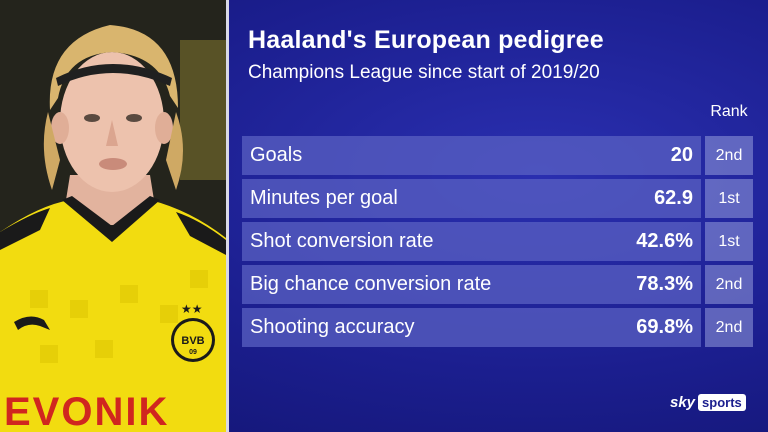 The image size is (768, 432). What do you see at coordinates (227, 216) in the screenshot?
I see `photo-divider` at bounding box center [227, 216].